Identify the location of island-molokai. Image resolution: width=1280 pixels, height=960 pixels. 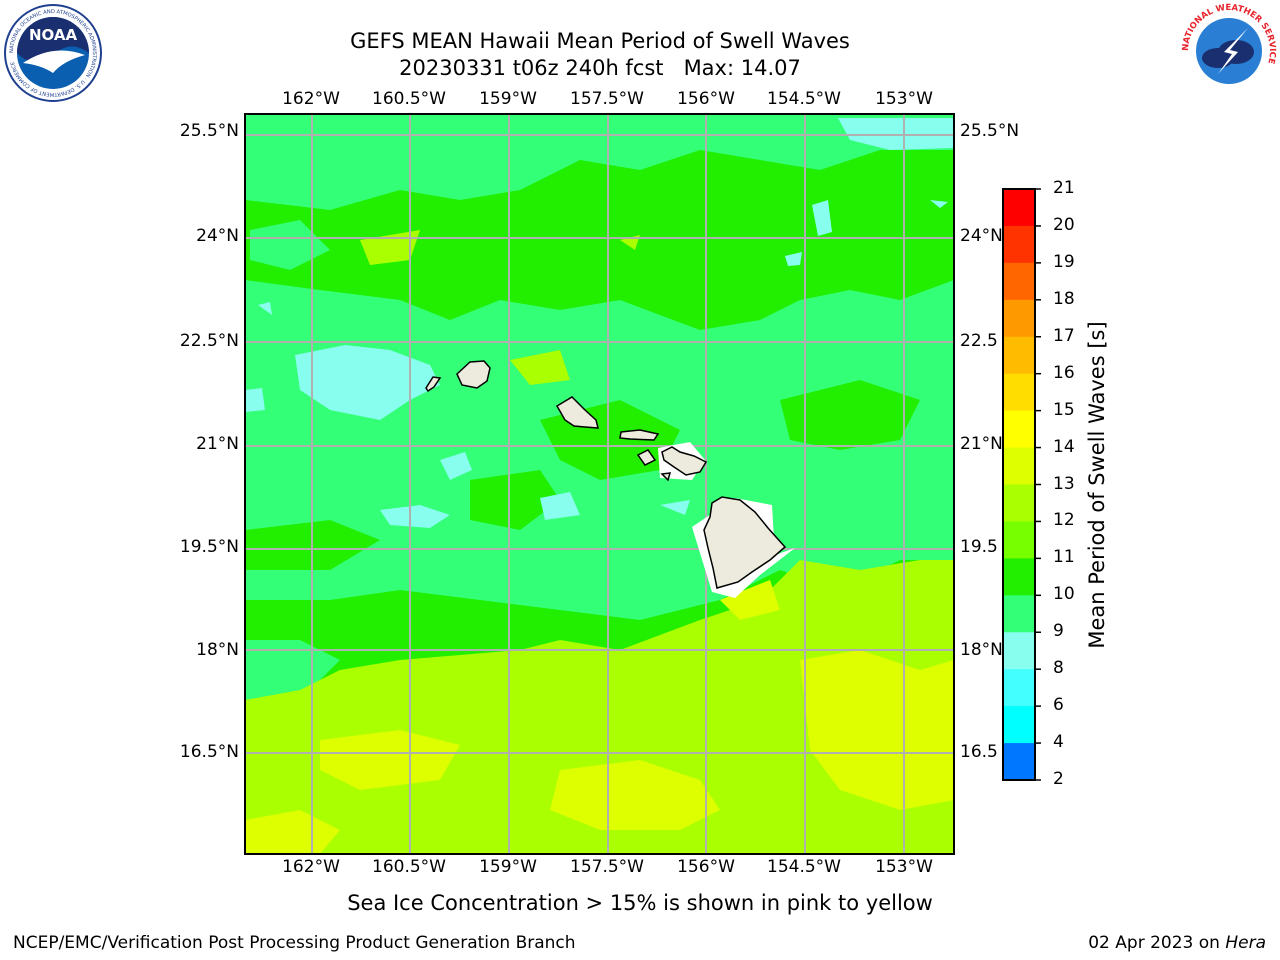
(639, 435).